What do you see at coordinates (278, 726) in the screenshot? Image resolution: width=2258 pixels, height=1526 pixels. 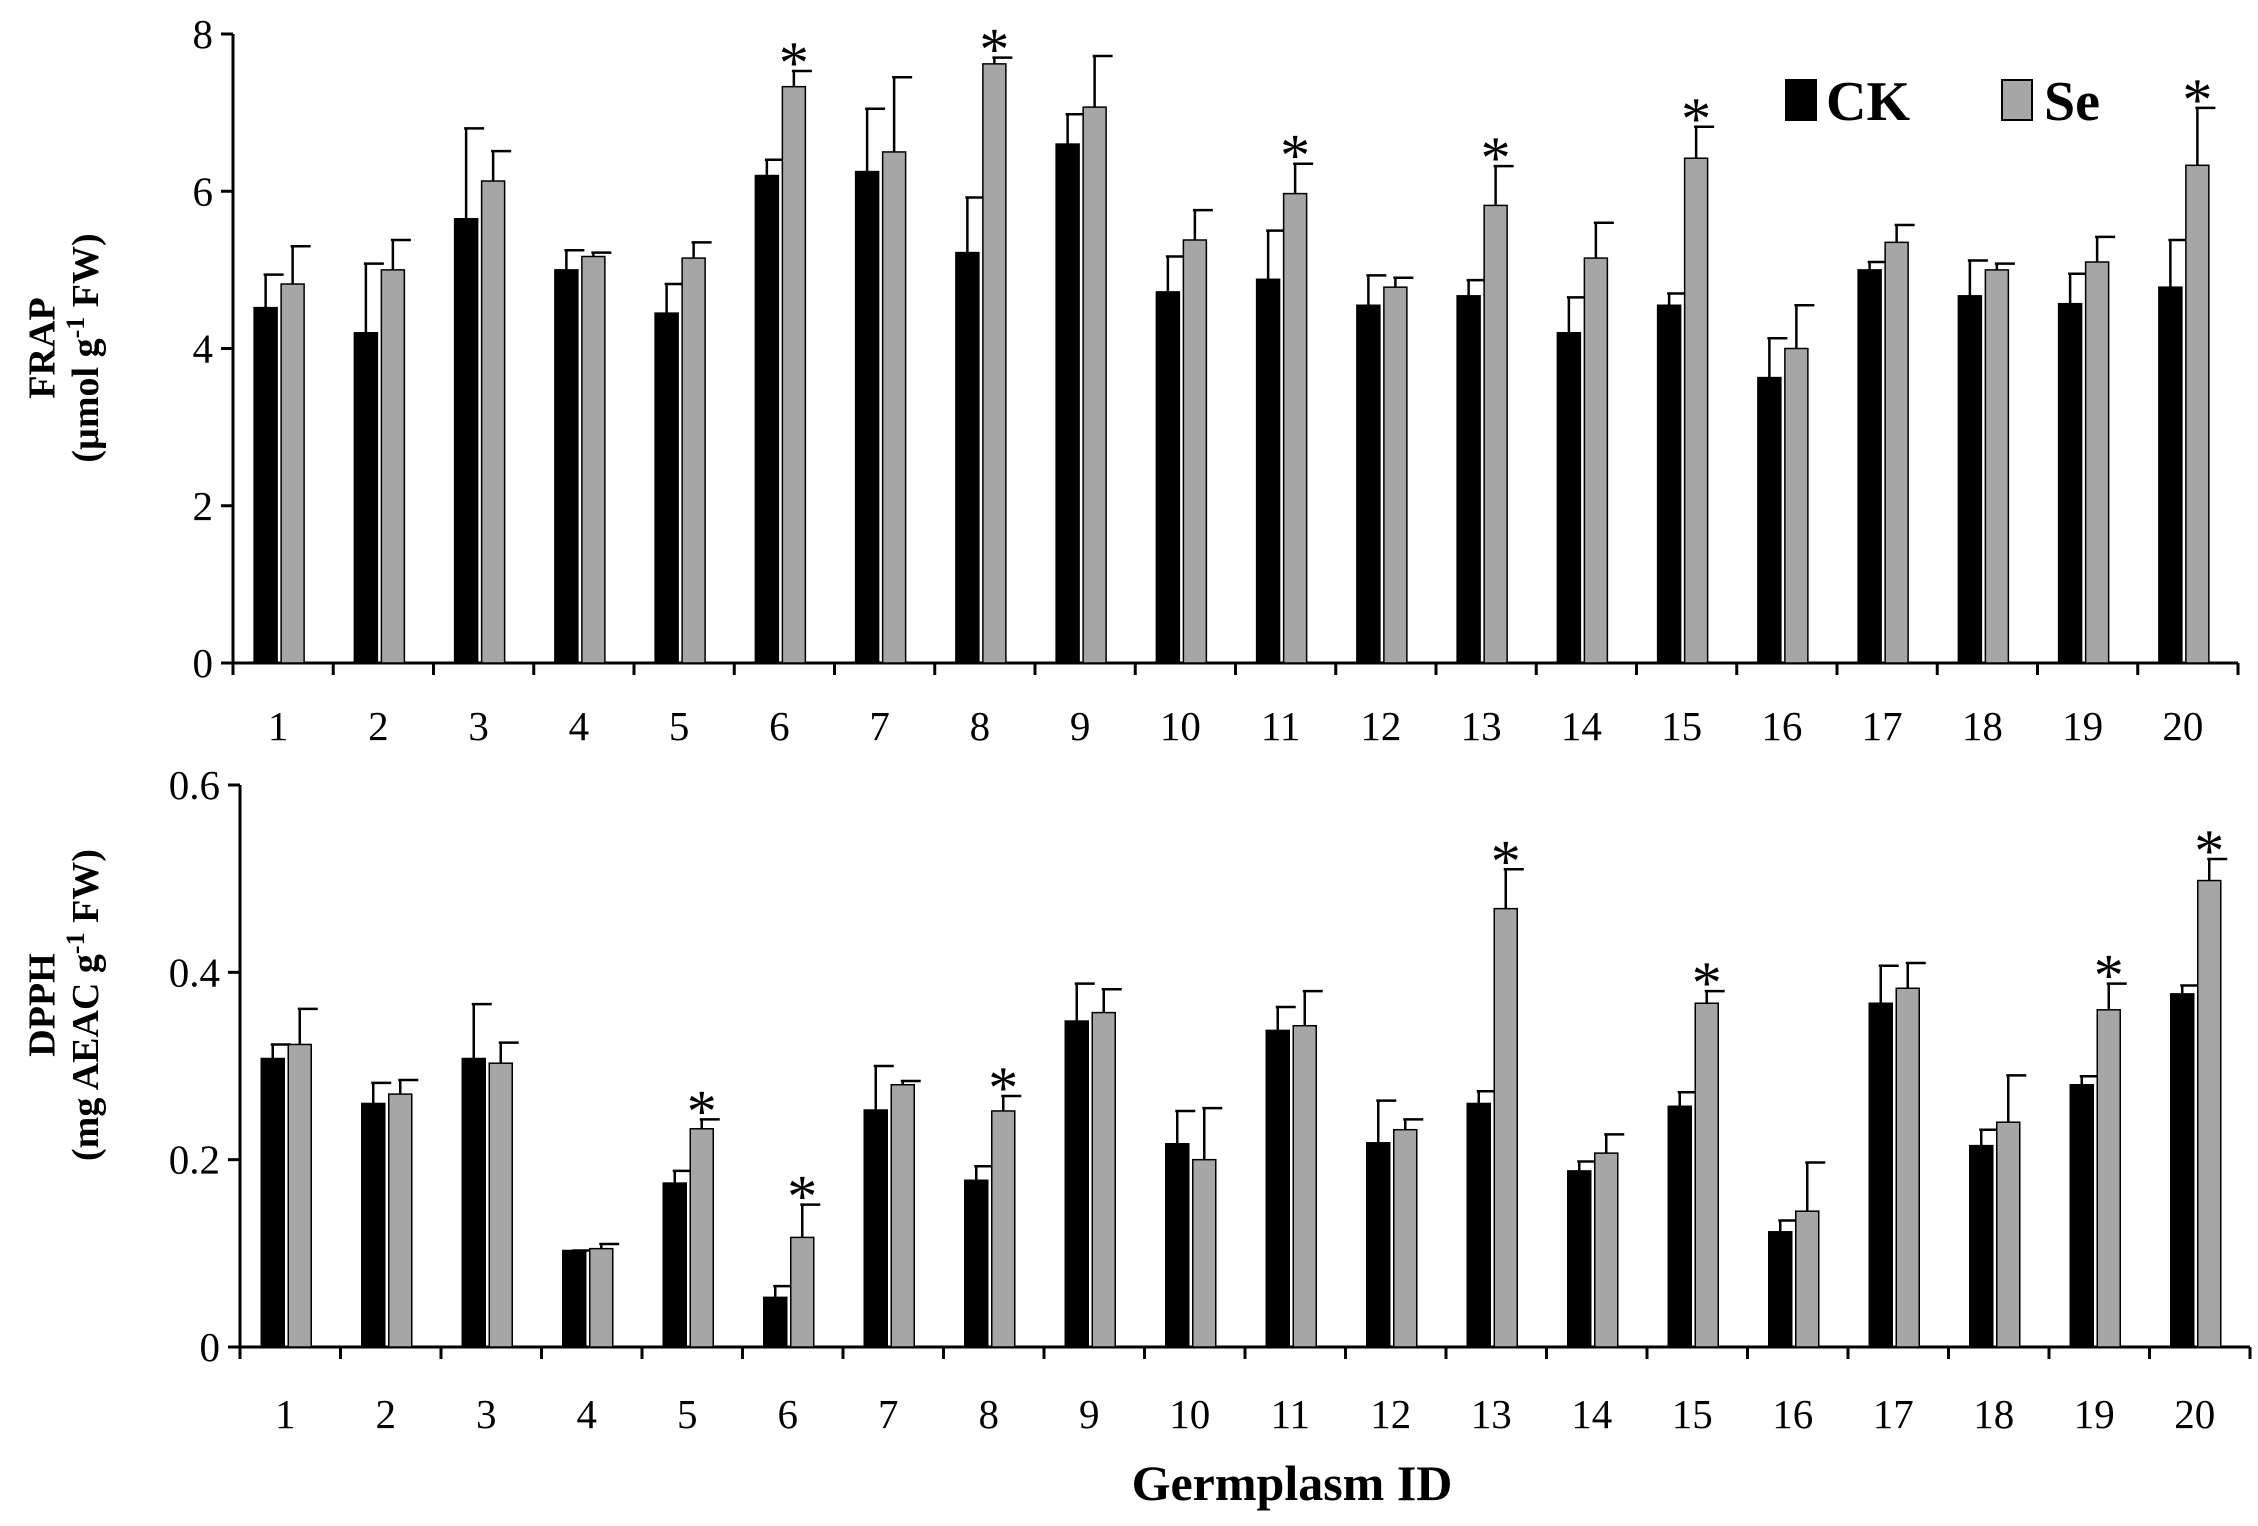 I see `x-tick-label: 1` at bounding box center [278, 726].